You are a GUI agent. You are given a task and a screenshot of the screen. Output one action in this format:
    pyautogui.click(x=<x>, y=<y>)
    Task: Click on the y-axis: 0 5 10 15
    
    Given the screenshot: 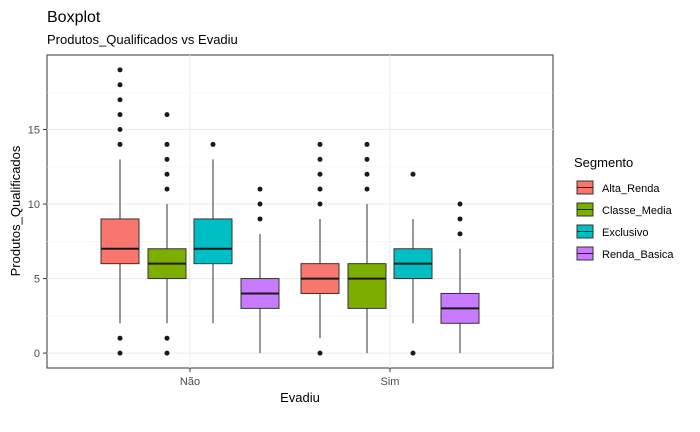 What is the action you would take?
    pyautogui.click(x=37, y=242)
    